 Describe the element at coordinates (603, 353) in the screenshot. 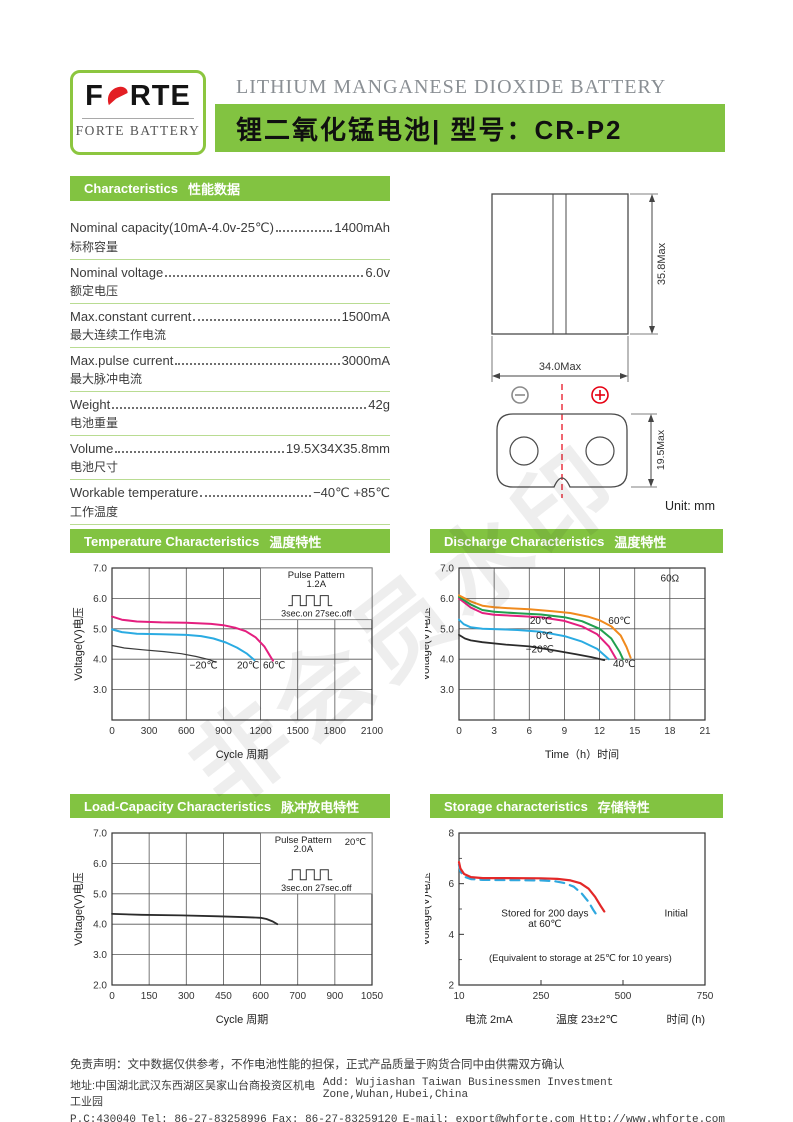

I see `battery-dimension-drawing: 35.8Max 34.0Max 19.5Max Unit: mm` at that location.